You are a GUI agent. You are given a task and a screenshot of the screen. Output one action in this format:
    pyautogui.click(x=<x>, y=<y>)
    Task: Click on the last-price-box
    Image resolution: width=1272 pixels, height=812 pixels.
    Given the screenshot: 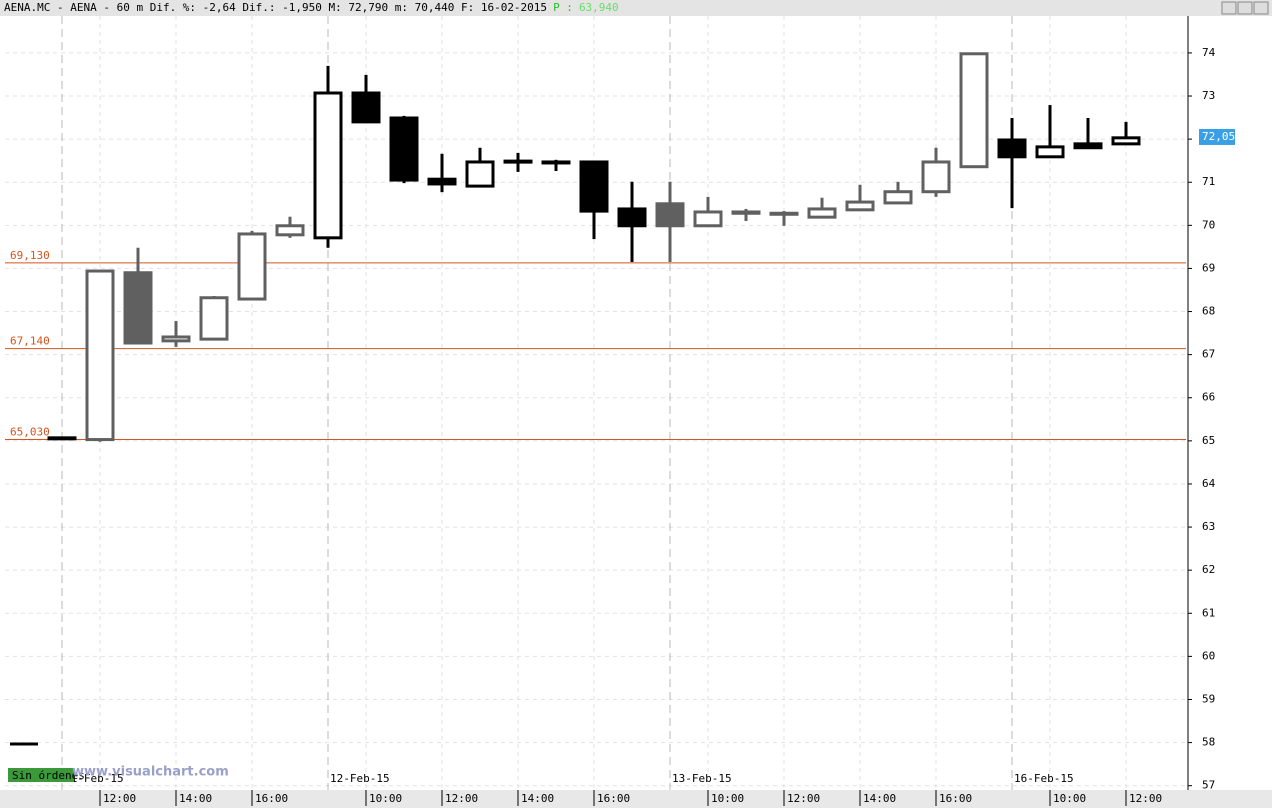 What is the action you would take?
    pyautogui.click(x=1217, y=136)
    